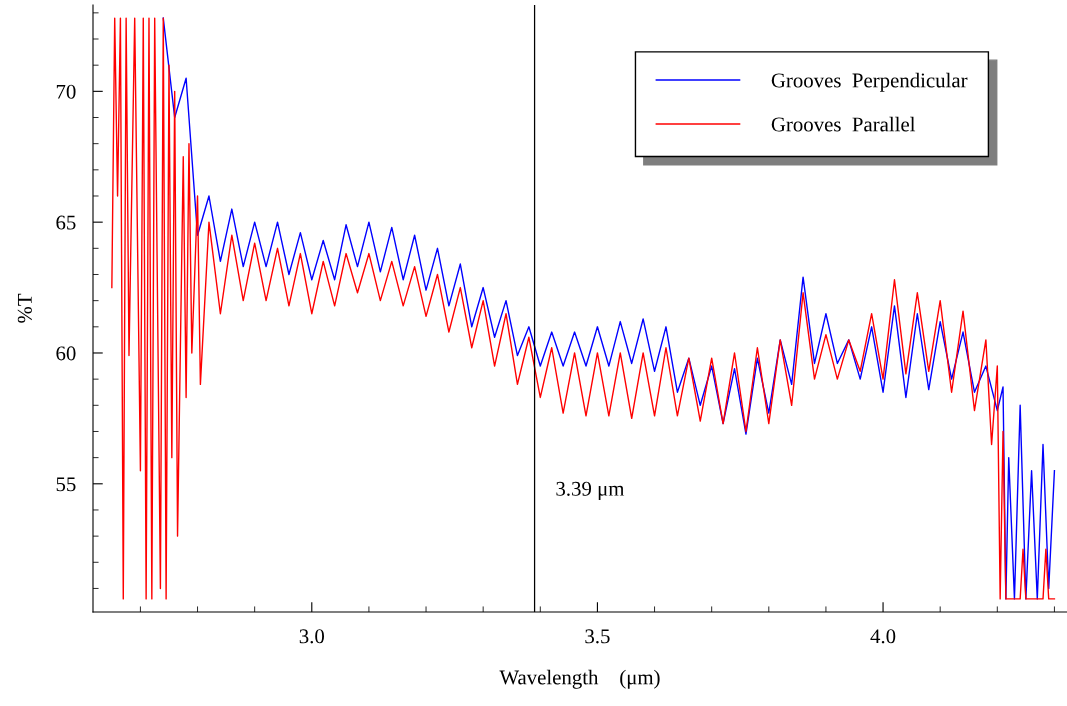 Image resolution: width=1067 pixels, height=706 pixels. Describe the element at coordinates (590, 491) in the screenshot. I see `ref-line-label: 3.39 μm` at that location.